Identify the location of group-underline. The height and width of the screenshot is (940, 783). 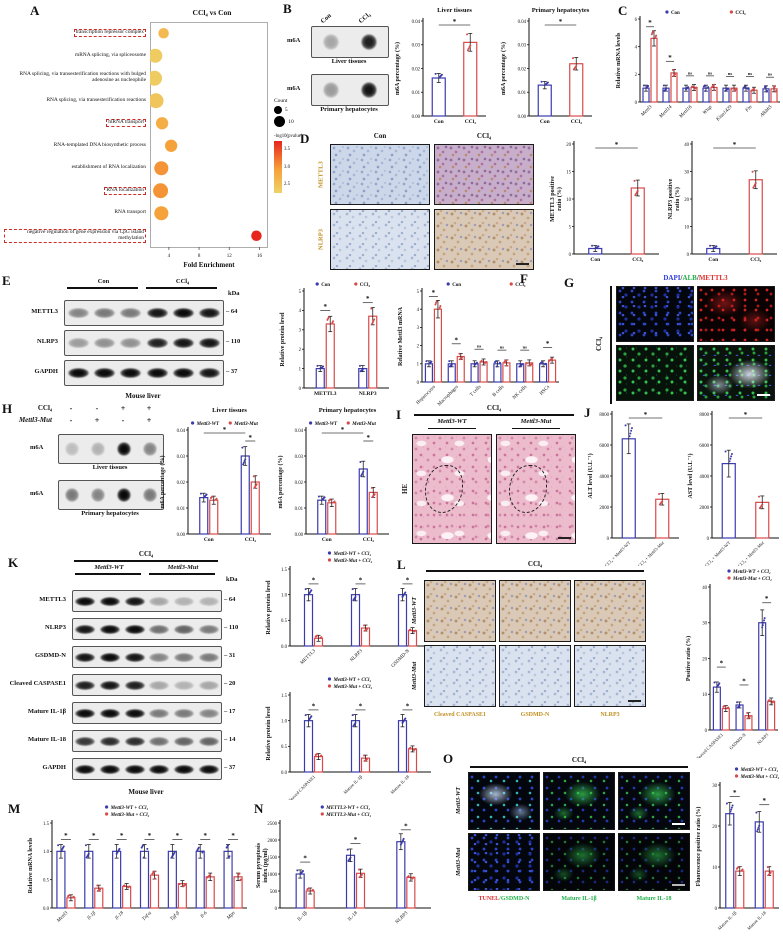
(102, 288).